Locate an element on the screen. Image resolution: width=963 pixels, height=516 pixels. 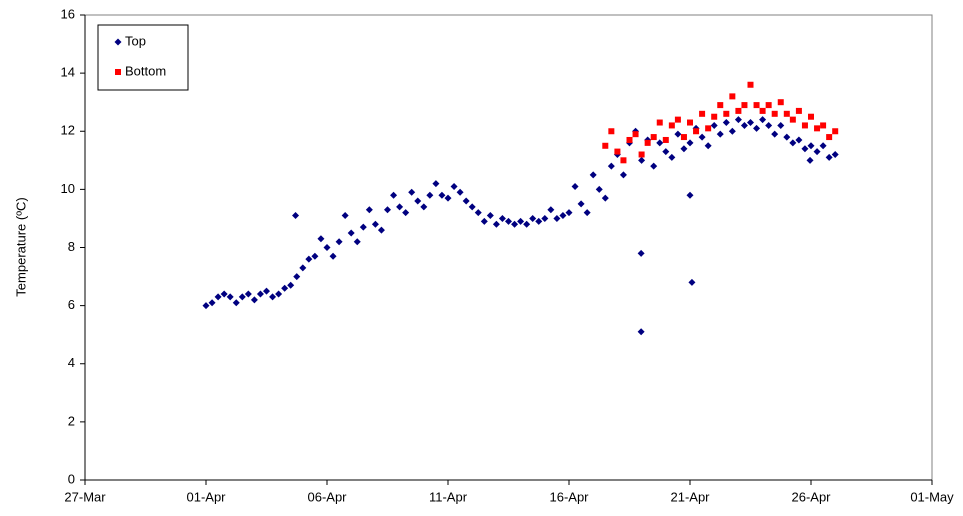
legend-marker is located at coordinates (118, 42).